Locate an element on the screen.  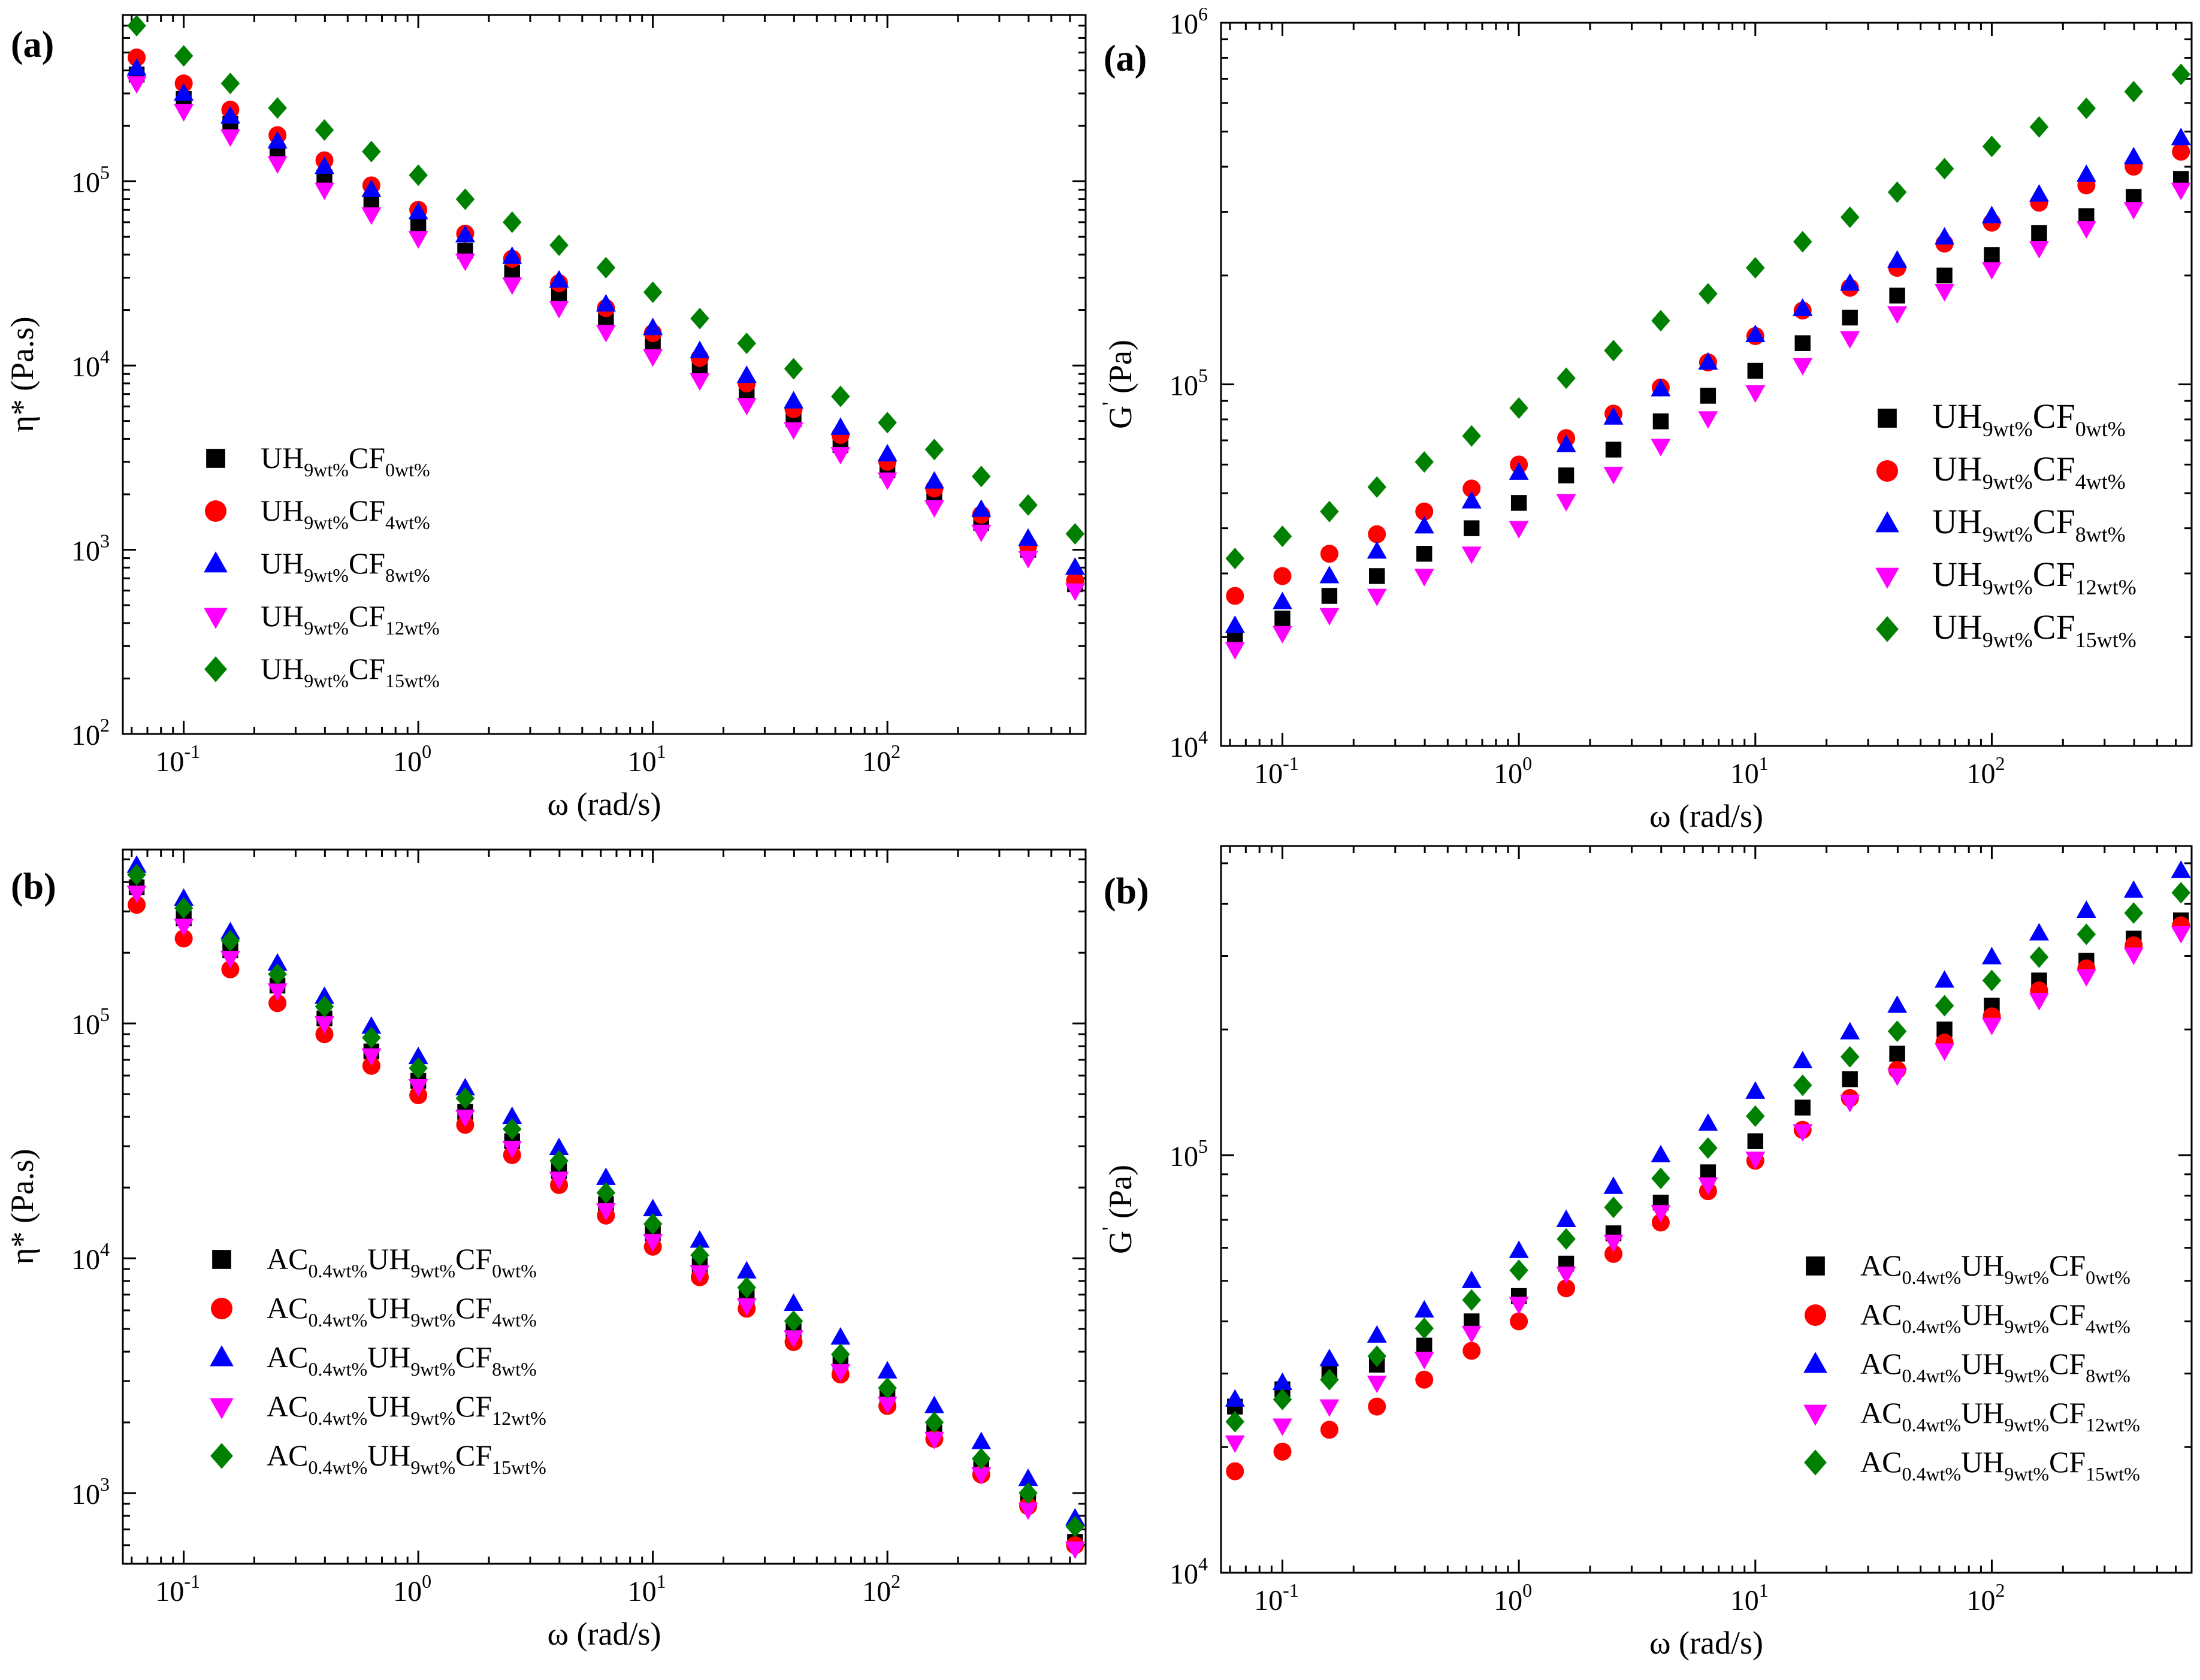
legend-entry: UH9wt%CF15wt% is located at coordinates (350, 671).